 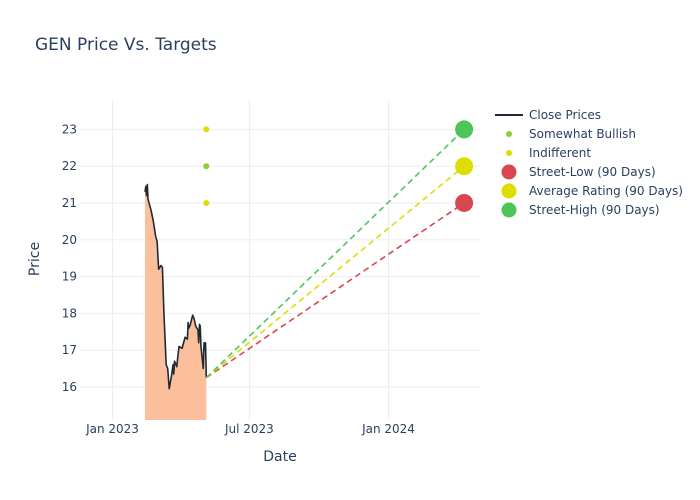 What do you see at coordinates (112, 429) in the screenshot?
I see `x-tick-label: Jan 2023` at bounding box center [112, 429].